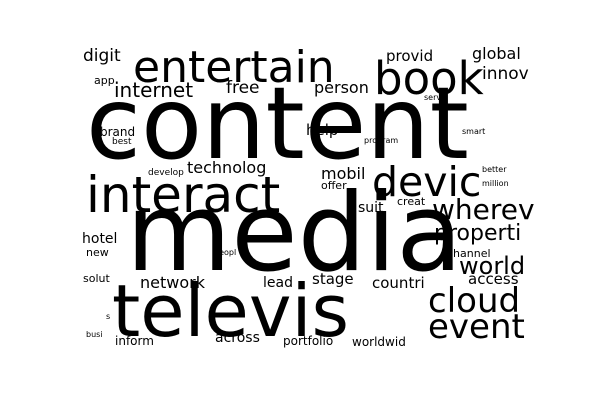 This screenshot has height=400, width=600. I want to click on word-develop: develop, so click(166, 173).